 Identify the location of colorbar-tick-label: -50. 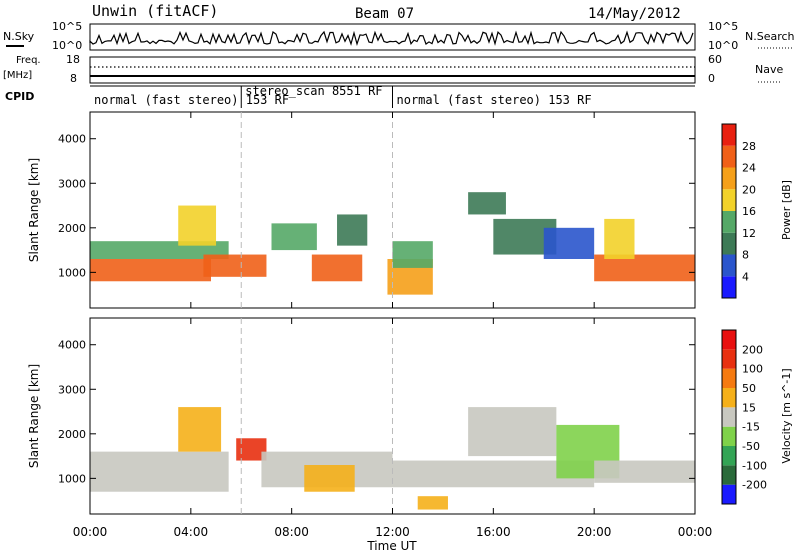
(751, 446).